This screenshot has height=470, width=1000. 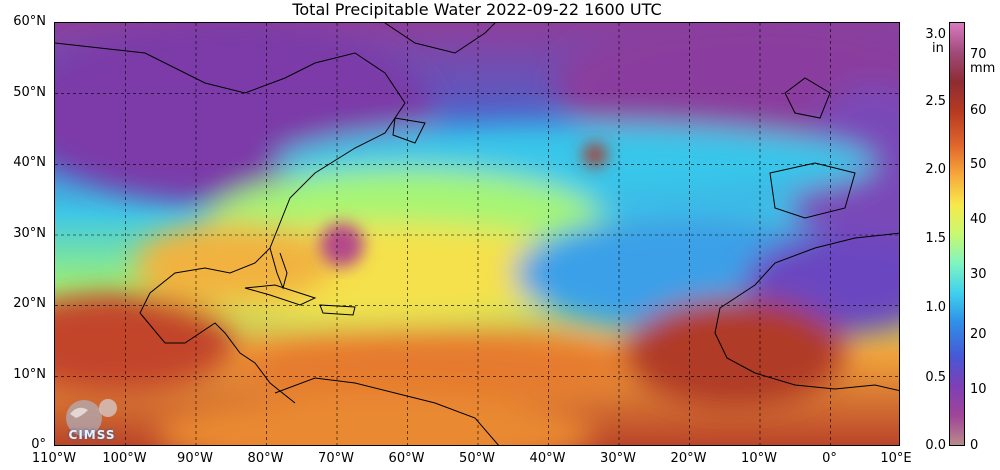 What do you see at coordinates (807, 98) in the screenshot?
I see `coastline-british-isles` at bounding box center [807, 98].